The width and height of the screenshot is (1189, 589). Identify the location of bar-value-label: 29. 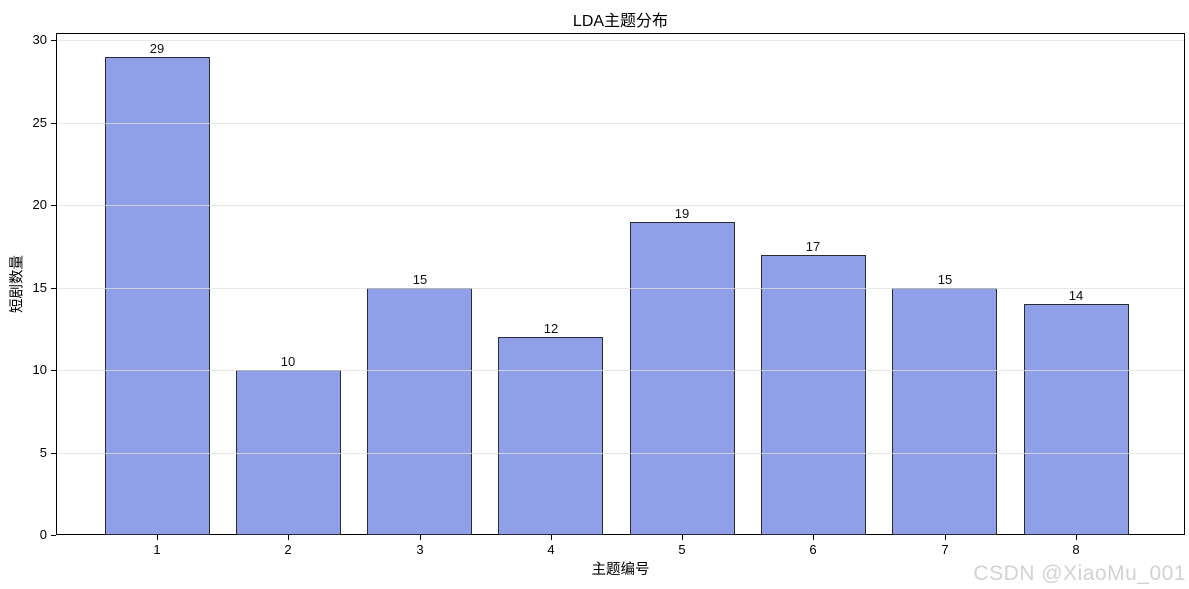
(157, 48).